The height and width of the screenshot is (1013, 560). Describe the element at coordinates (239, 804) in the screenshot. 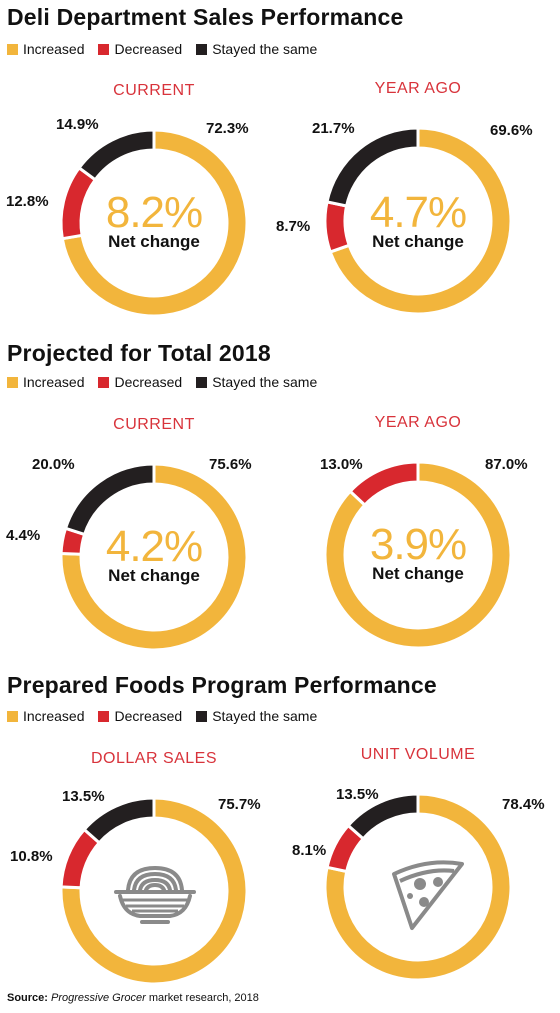

I see `label-increased: 75.7%` at that location.